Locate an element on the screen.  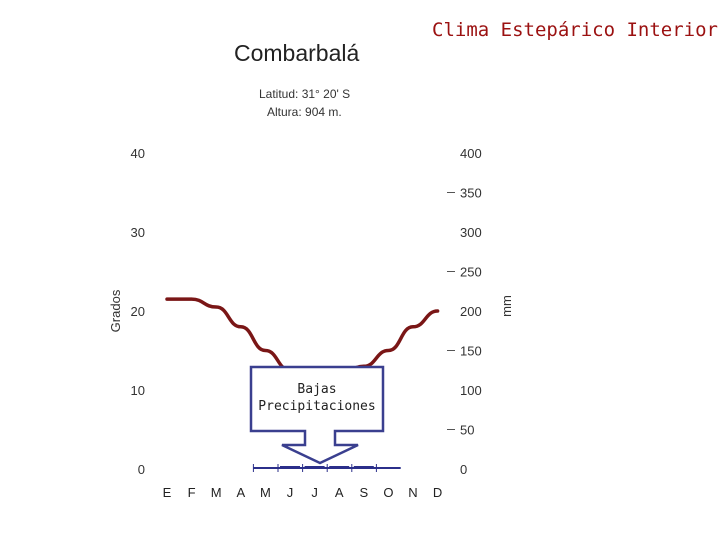
right-tick-label: 200 is located at coordinates (471, 311).